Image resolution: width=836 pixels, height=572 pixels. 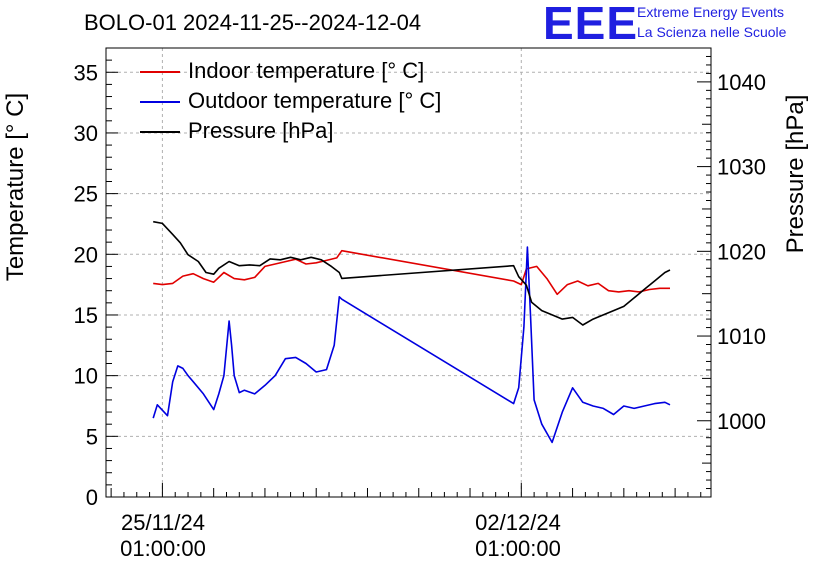 I want to click on y-left-tick-label: 0, so click(x=92, y=497).